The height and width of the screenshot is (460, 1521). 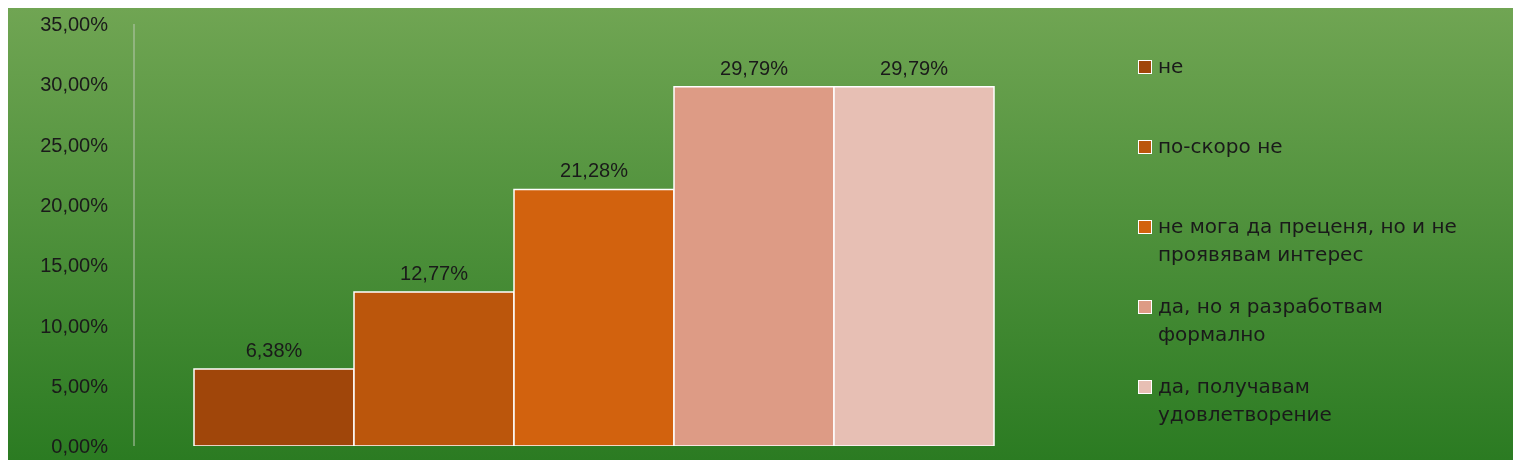 I want to click on y-tick-label: 0,00%, so click(x=80, y=446).